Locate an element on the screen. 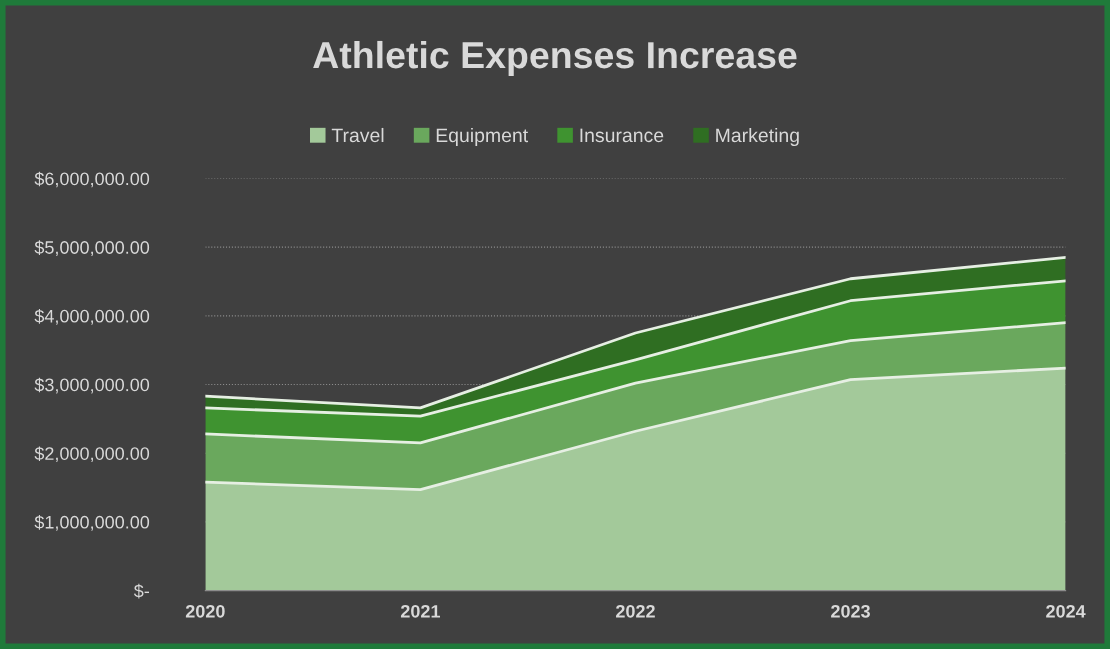 The width and height of the screenshot is (1110, 649). legend-label: Equipment is located at coordinates (482, 137).